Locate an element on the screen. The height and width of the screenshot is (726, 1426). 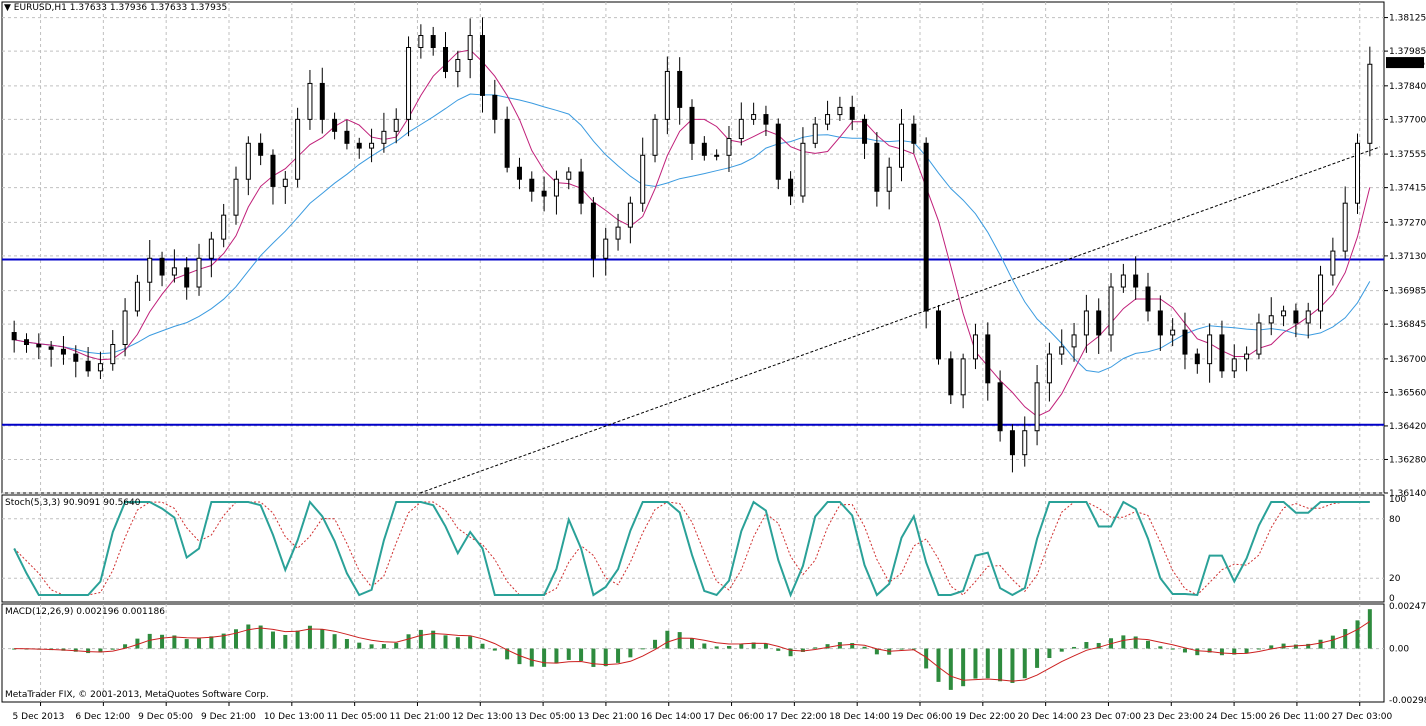
collapse-arrow-icon: ▼ is located at coordinates (7, 8).